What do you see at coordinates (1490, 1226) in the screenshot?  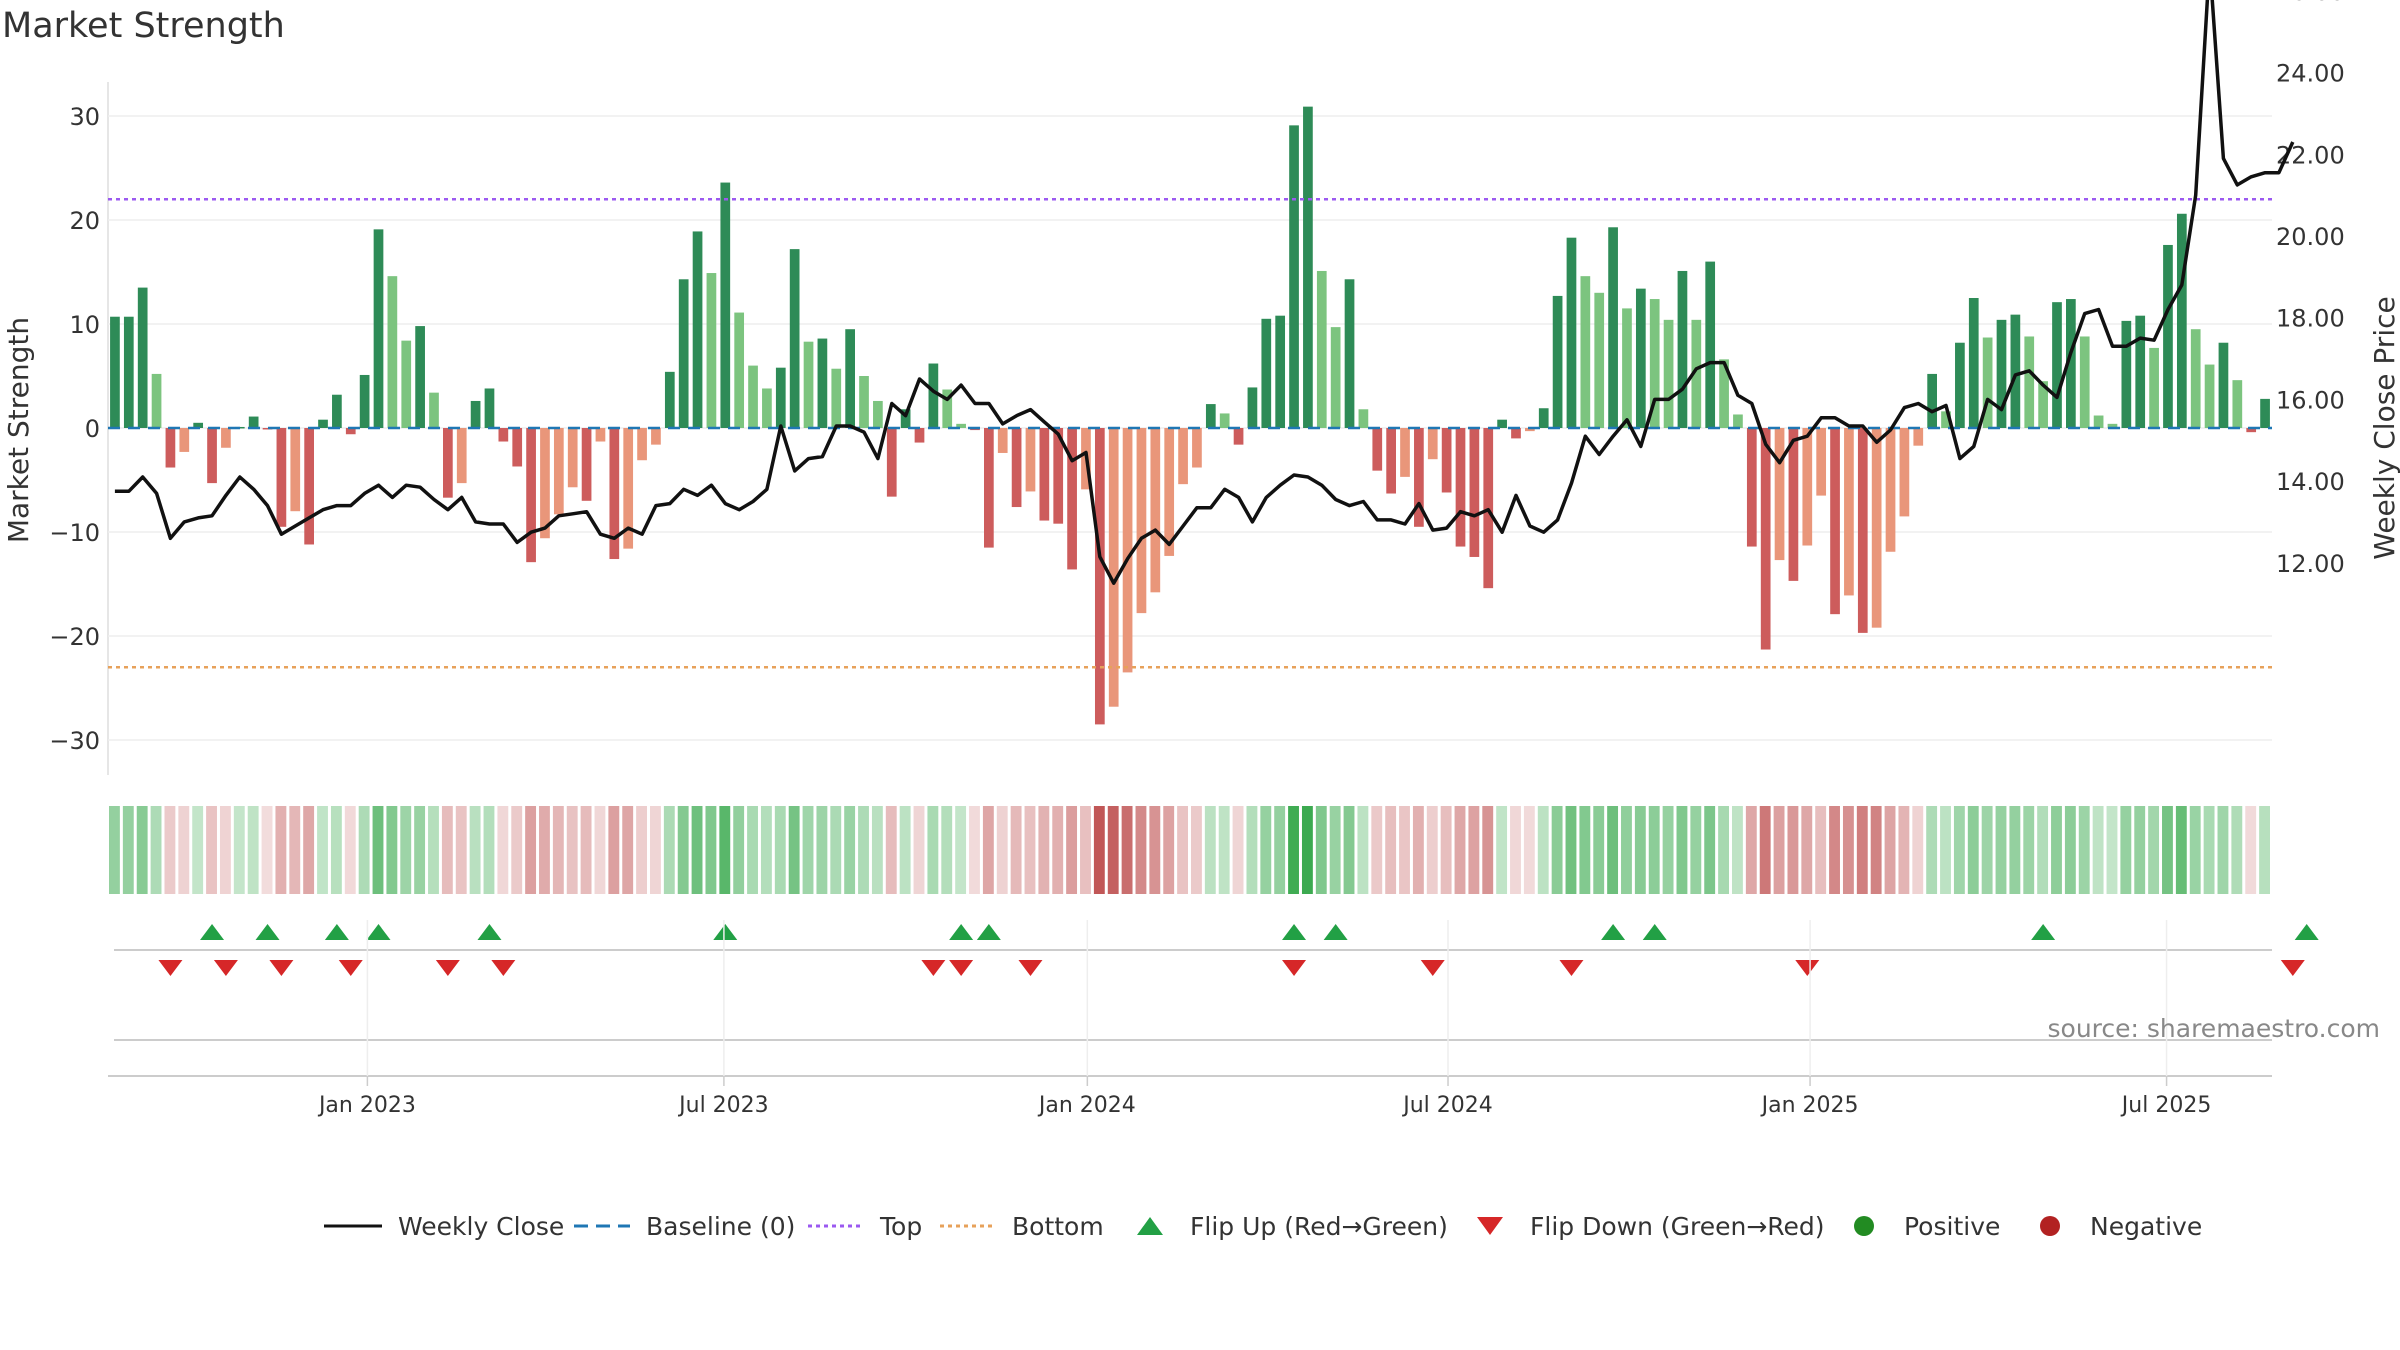 I see `triangle-down-icon` at bounding box center [1490, 1226].